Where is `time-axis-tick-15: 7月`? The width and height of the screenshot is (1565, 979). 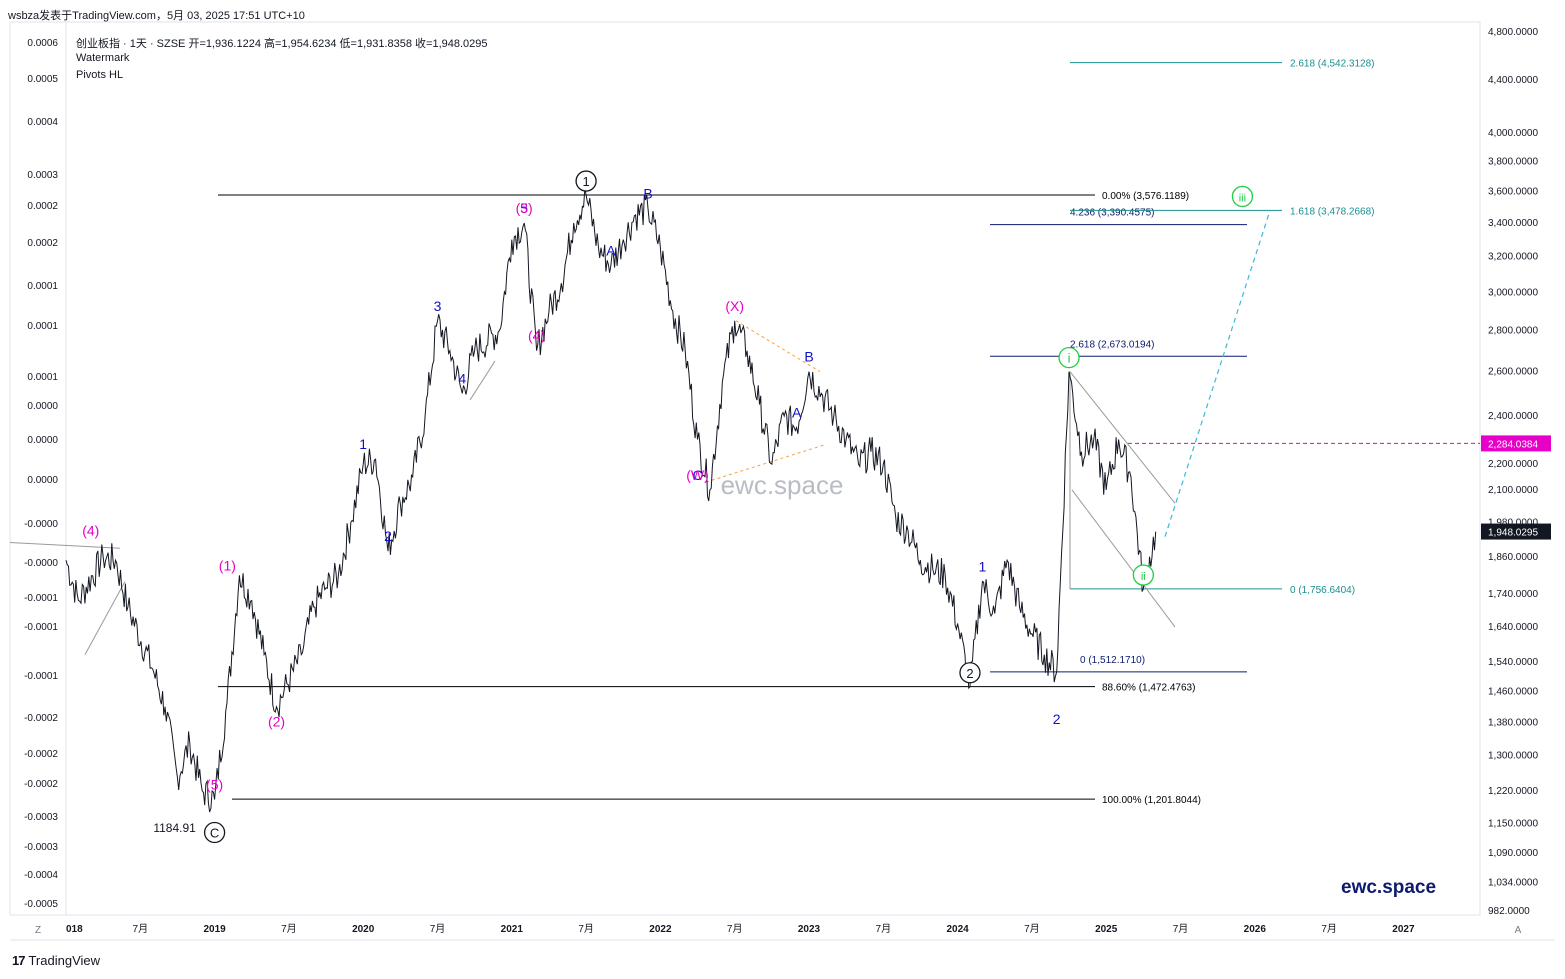
time-axis-tick-15: 7月 is located at coordinates (1181, 929).